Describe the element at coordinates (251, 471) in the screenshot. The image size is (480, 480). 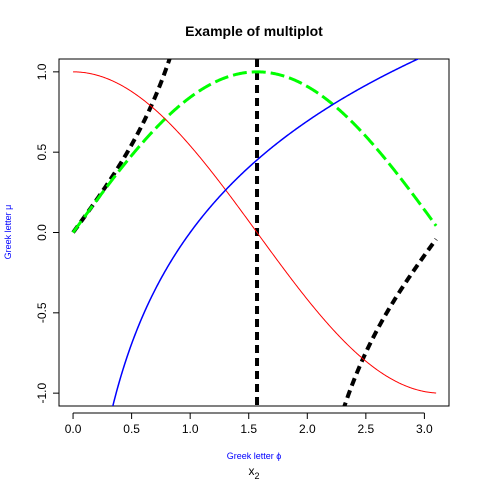
I see `x-axis-secondary-main: x` at that location.